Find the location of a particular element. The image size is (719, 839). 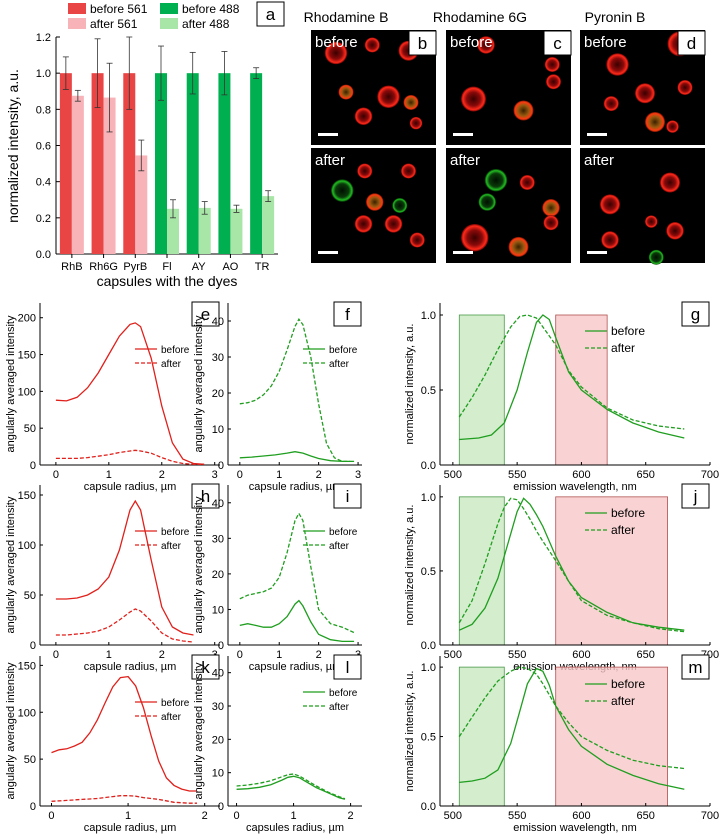

l-y-tick-label: 30 is located at coordinates (218, 707).